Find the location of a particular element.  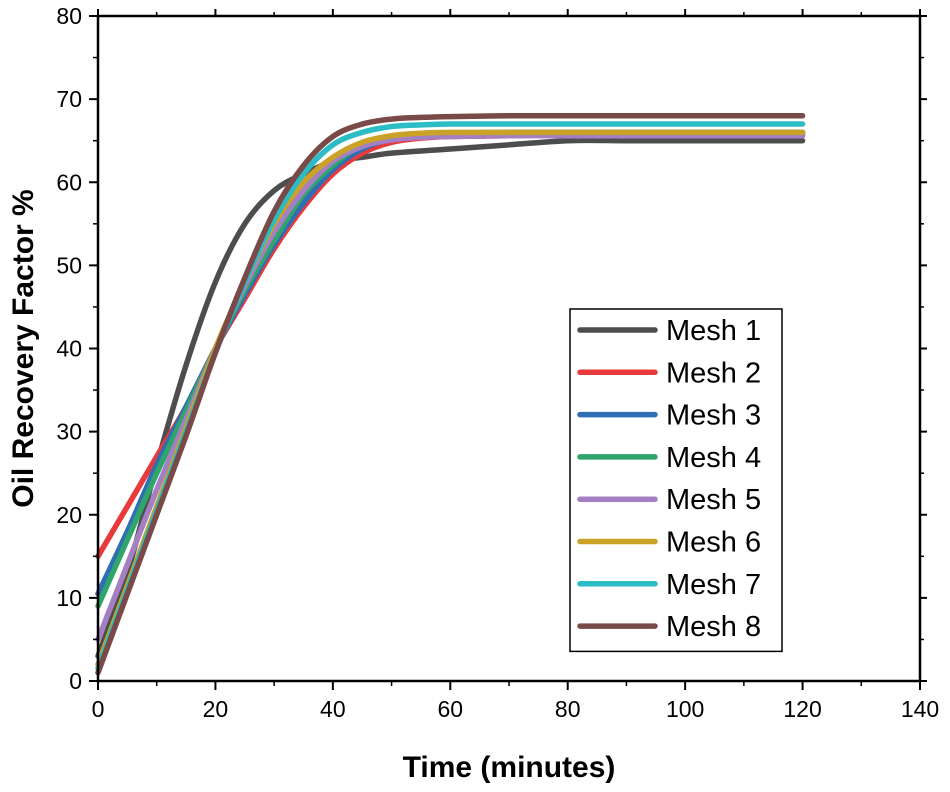

x-tick-label: 140 is located at coordinates (920, 709).